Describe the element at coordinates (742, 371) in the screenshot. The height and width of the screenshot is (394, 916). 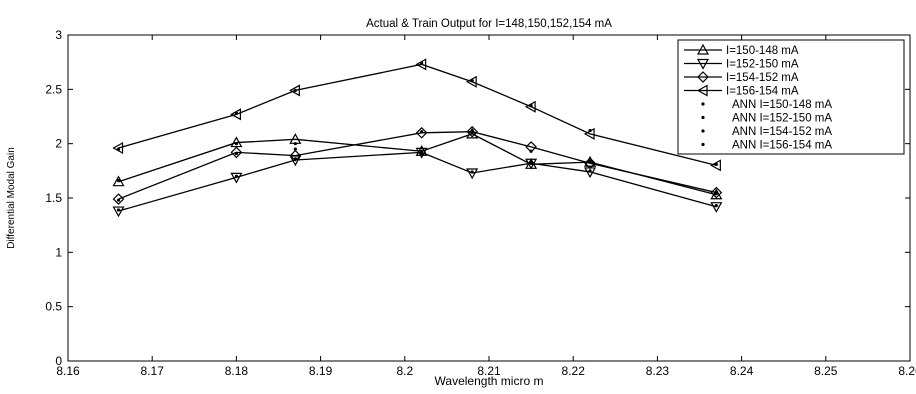
I see `x-tick-label: 8.24` at that location.